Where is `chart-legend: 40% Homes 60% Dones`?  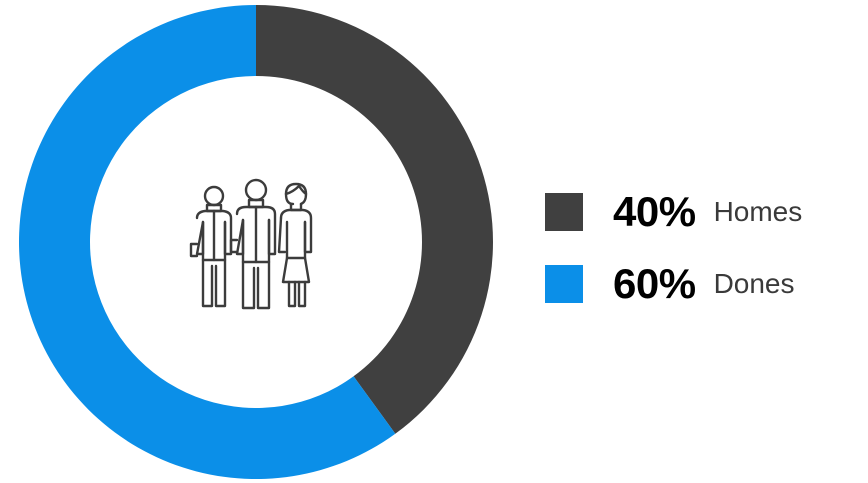 chart-legend: 40% Homes 60% Dones is located at coordinates (705, 258).